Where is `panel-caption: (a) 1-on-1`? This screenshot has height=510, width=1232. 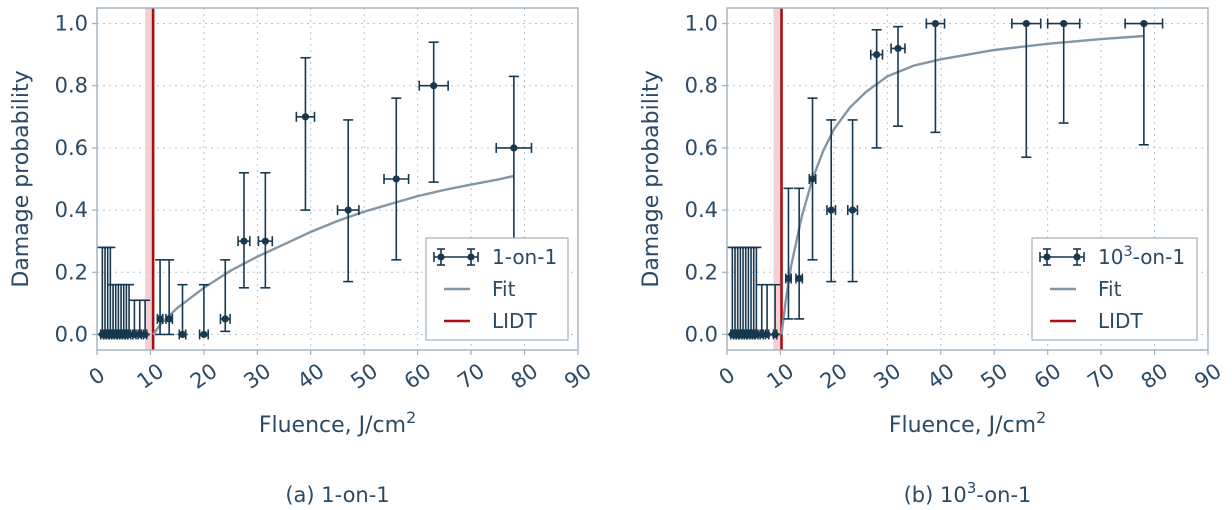
panel-caption: (a) 1-on-1 is located at coordinates (337, 495).